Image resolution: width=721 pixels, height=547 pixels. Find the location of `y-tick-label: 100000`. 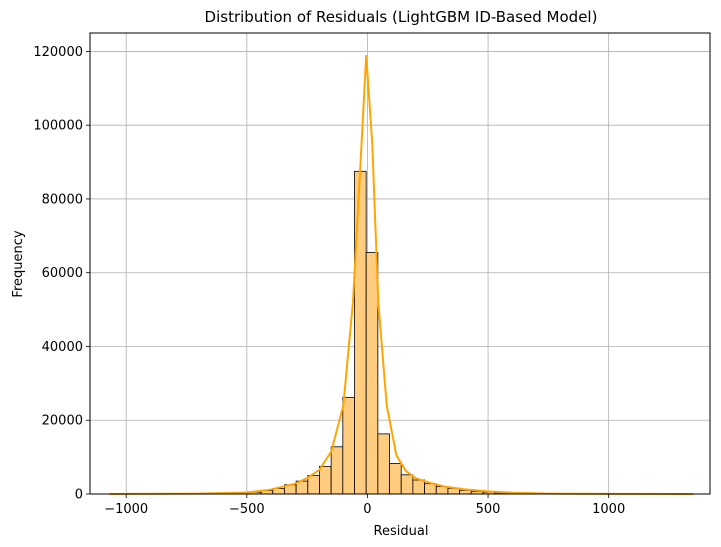

y-tick-label: 100000 is located at coordinates (58, 126).